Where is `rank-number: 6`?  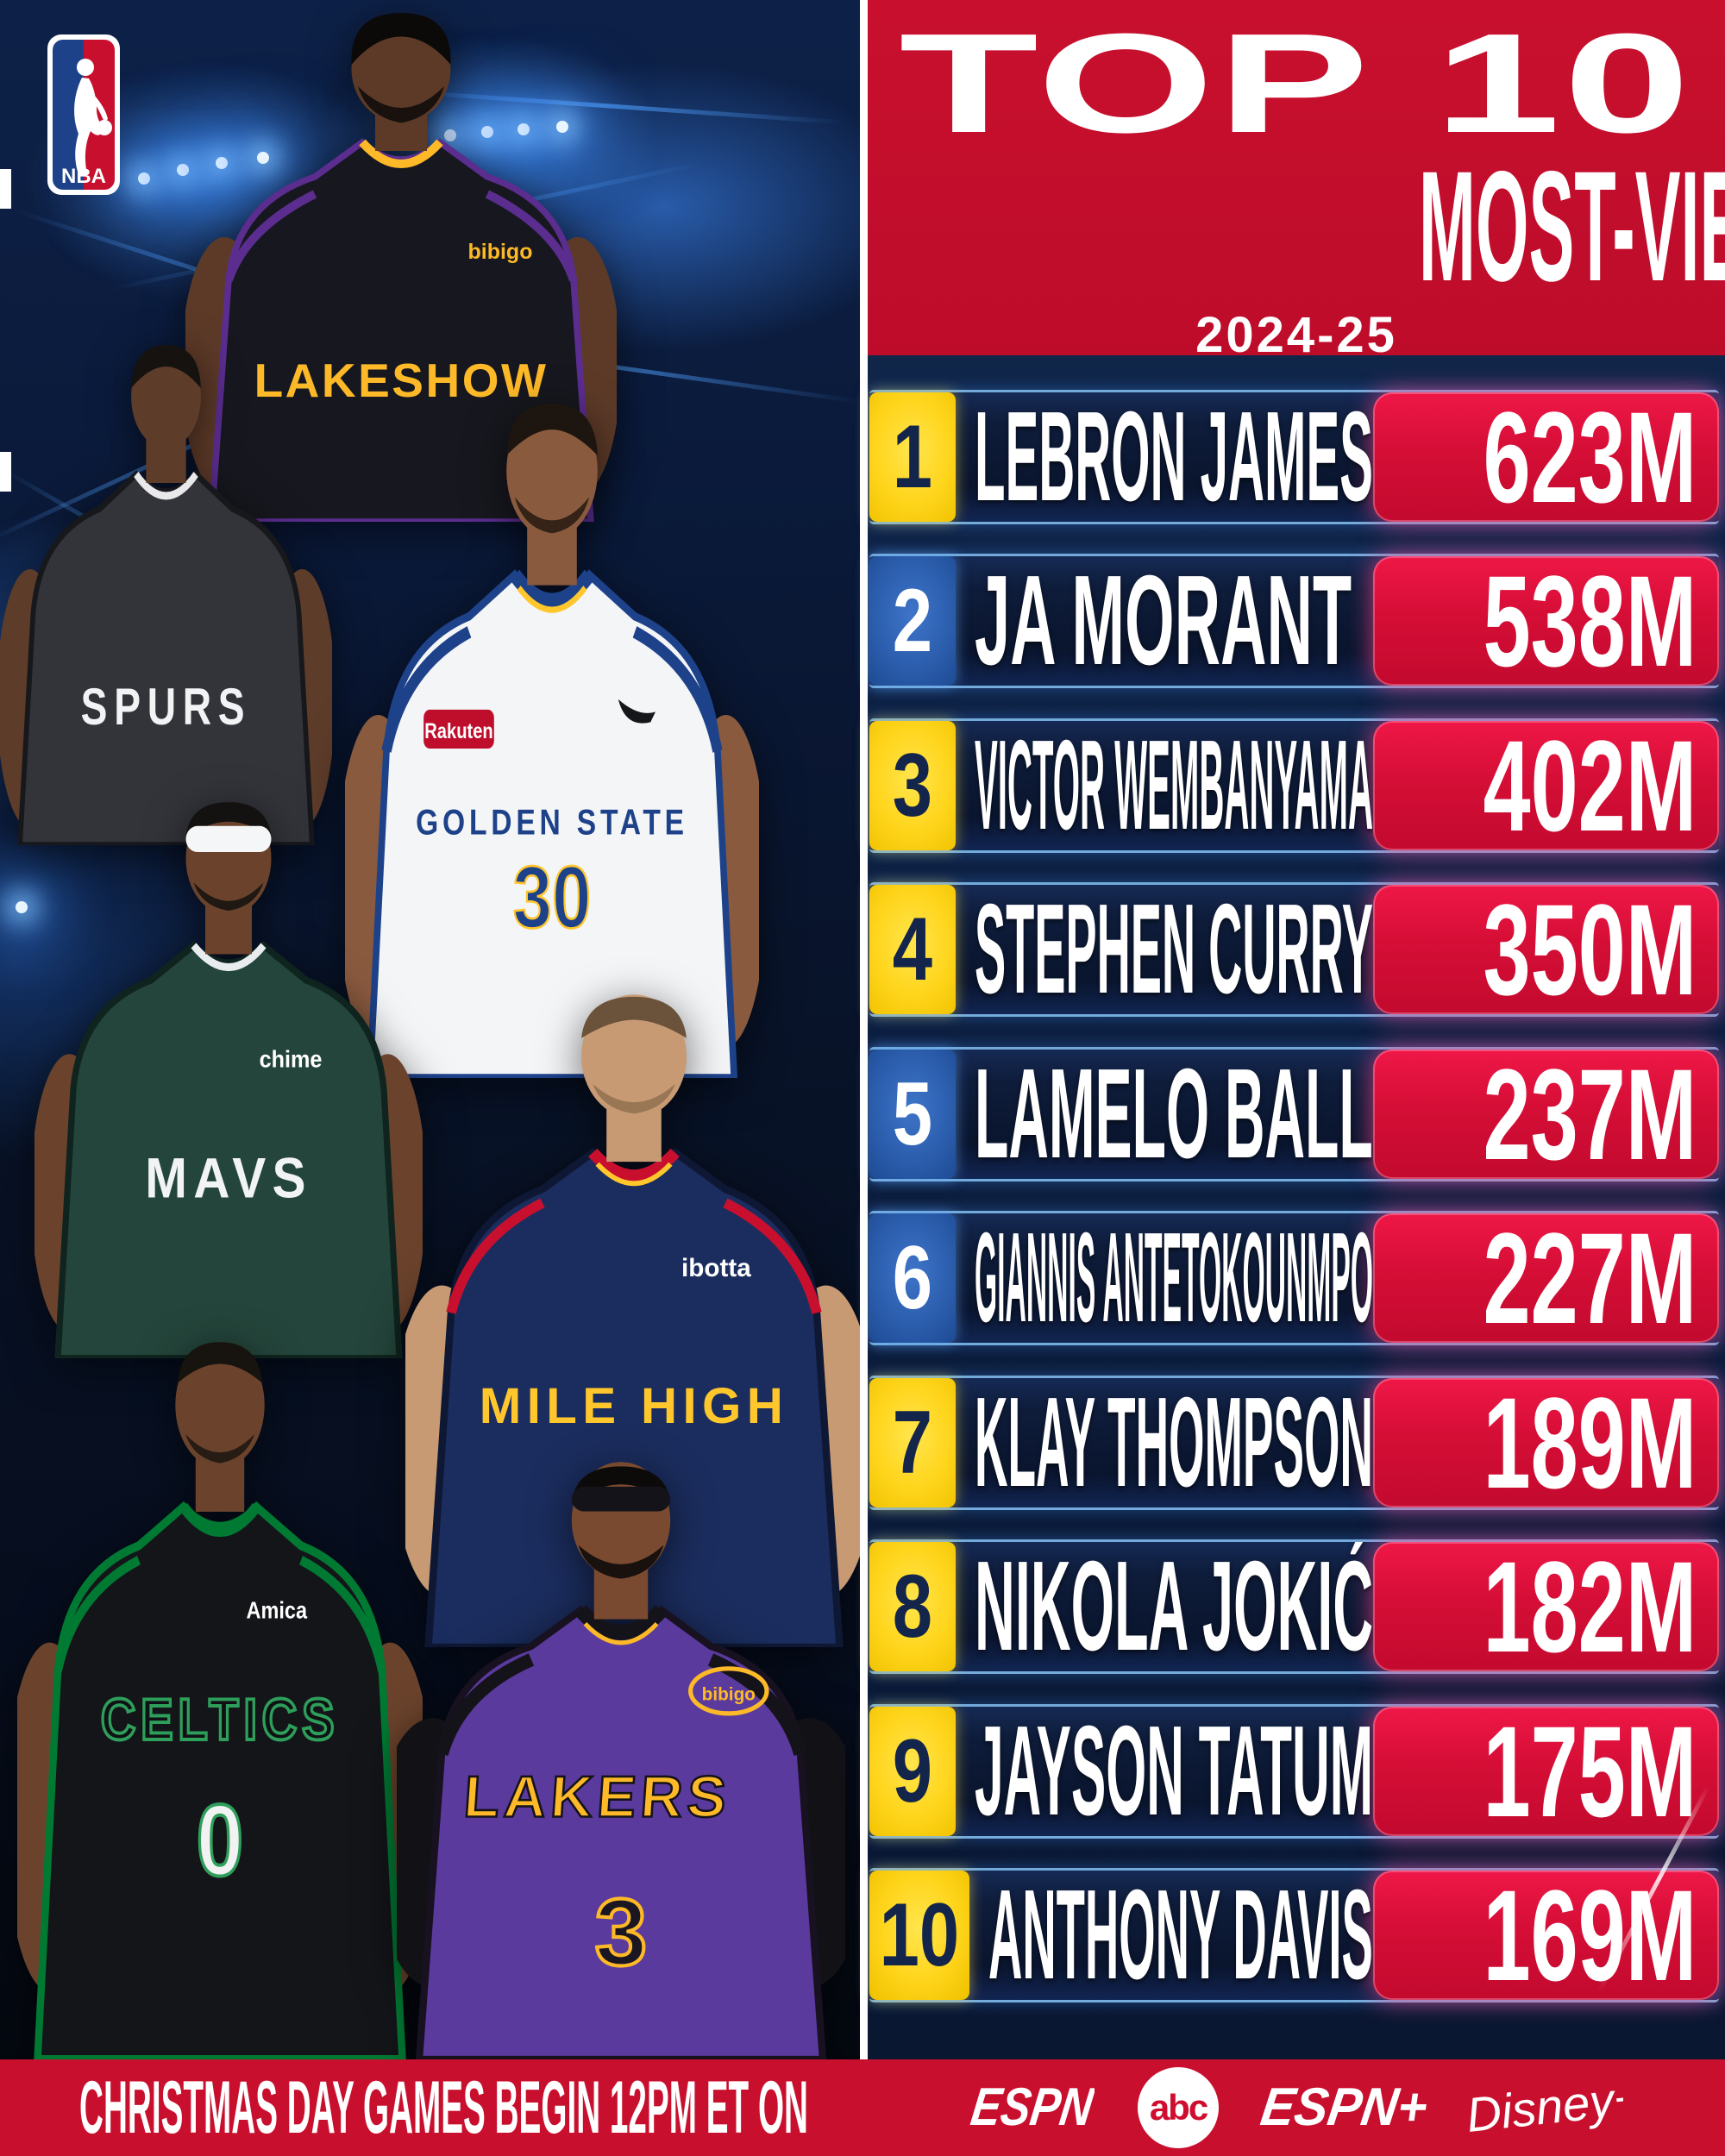
rank-number: 6 is located at coordinates (913, 1278).